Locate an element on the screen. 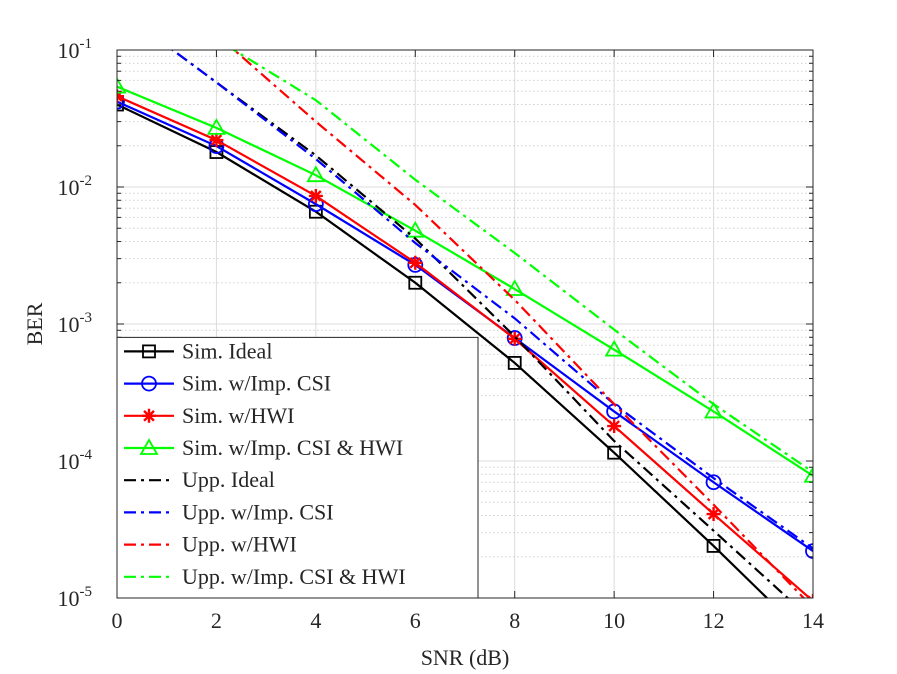 This screenshot has width=897, height=674. x-tick-label: 10 is located at coordinates (614, 620).